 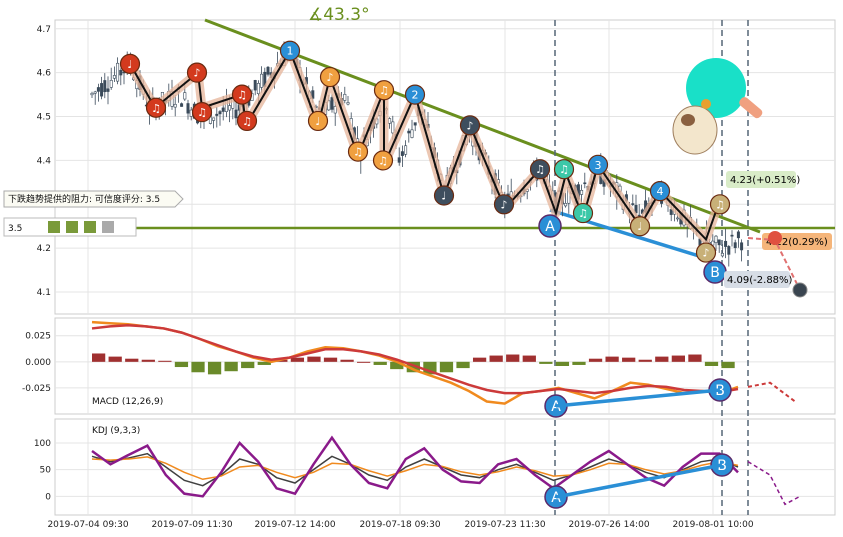 I want to click on wave-marker-label: 4, so click(x=660, y=191).